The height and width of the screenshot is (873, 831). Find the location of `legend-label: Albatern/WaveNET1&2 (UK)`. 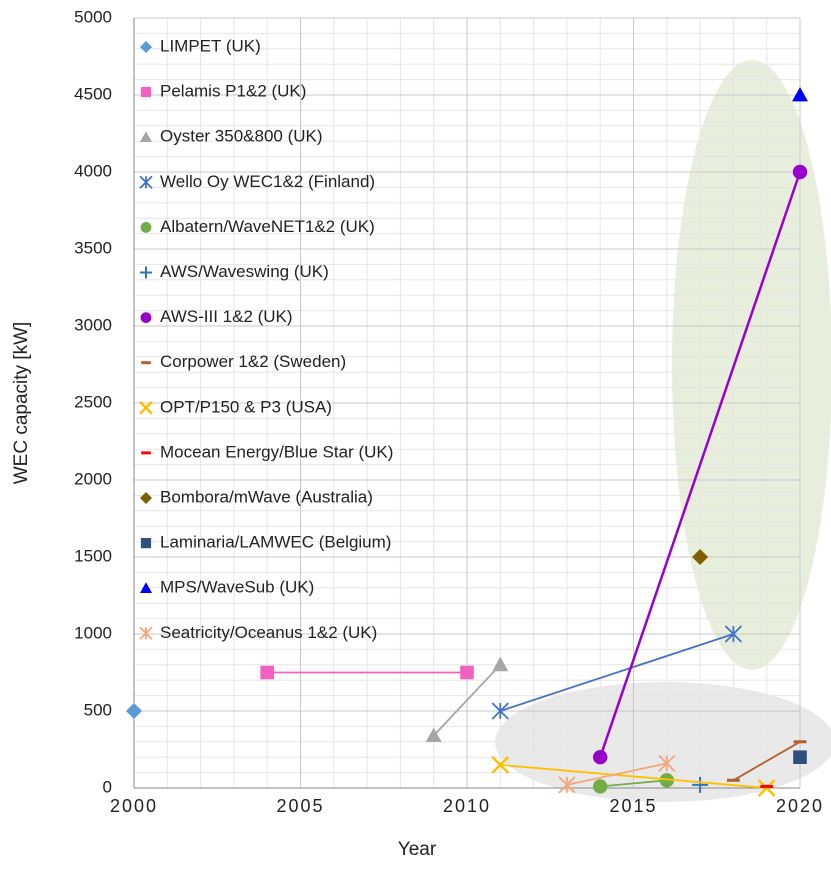

legend-label: Albatern/WaveNET1&2 (UK) is located at coordinates (267, 226).